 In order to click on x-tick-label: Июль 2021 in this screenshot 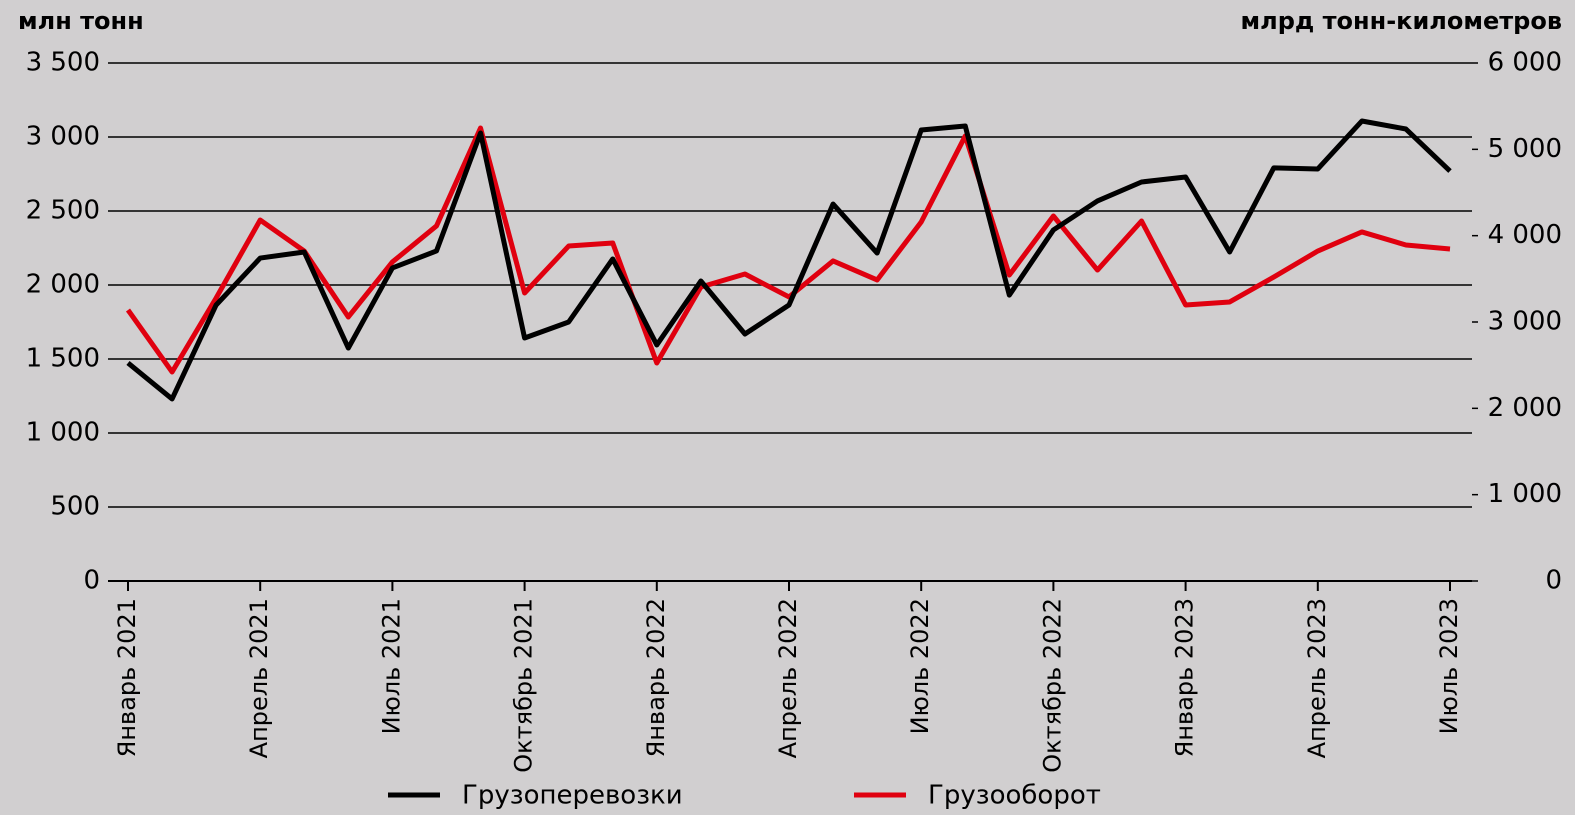, I will do `click(391, 666)`.